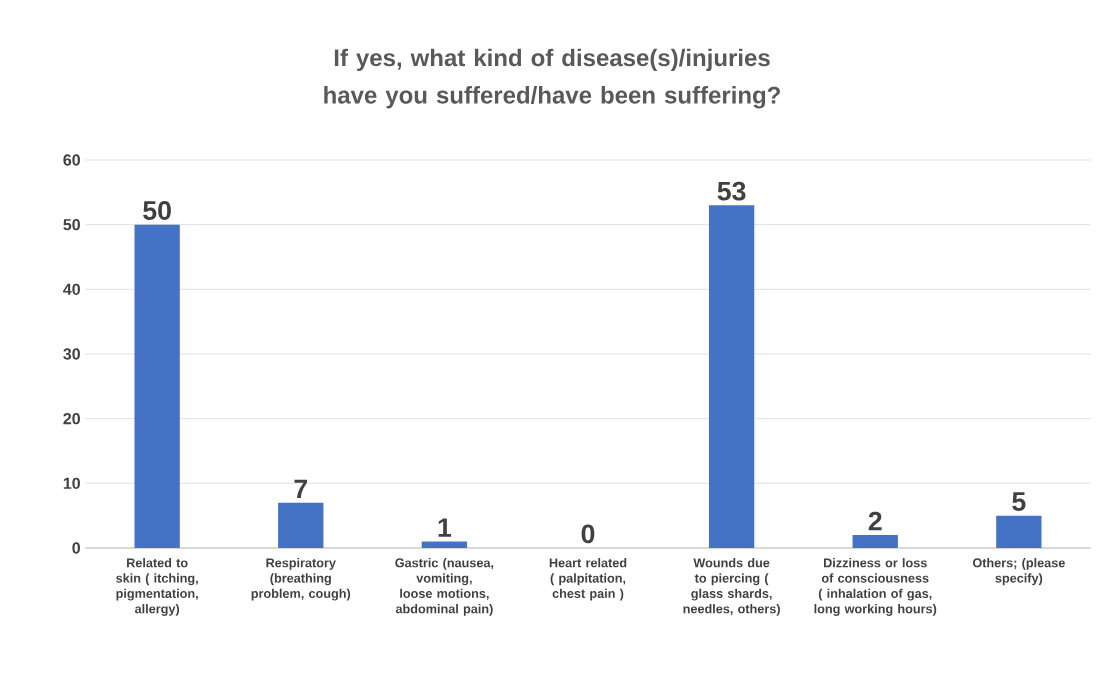 The width and height of the screenshot is (1104, 684). Describe the element at coordinates (71, 160) in the screenshot. I see `y-tick-label: 60` at that location.